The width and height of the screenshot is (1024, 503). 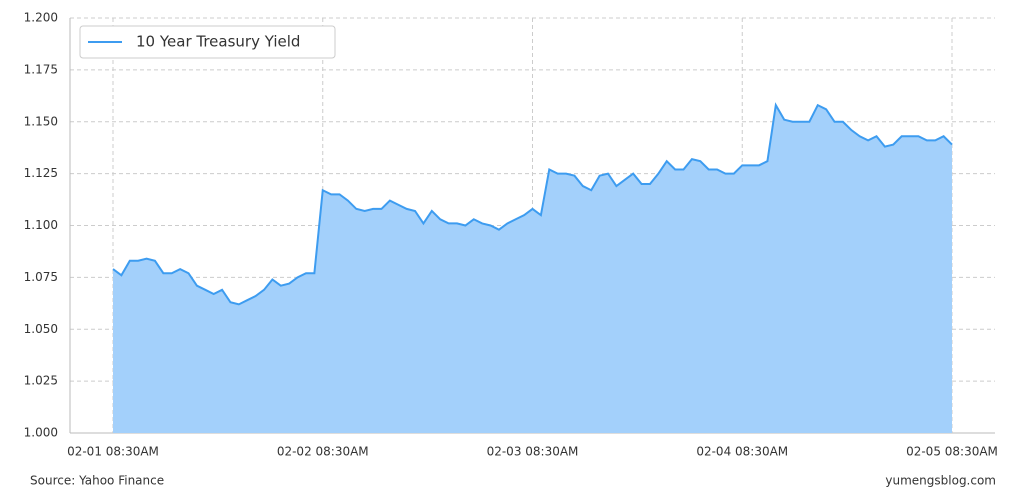 What do you see at coordinates (323, 452) in the screenshot?
I see `x-tick-label: 02-02 08:30AM` at bounding box center [323, 452].